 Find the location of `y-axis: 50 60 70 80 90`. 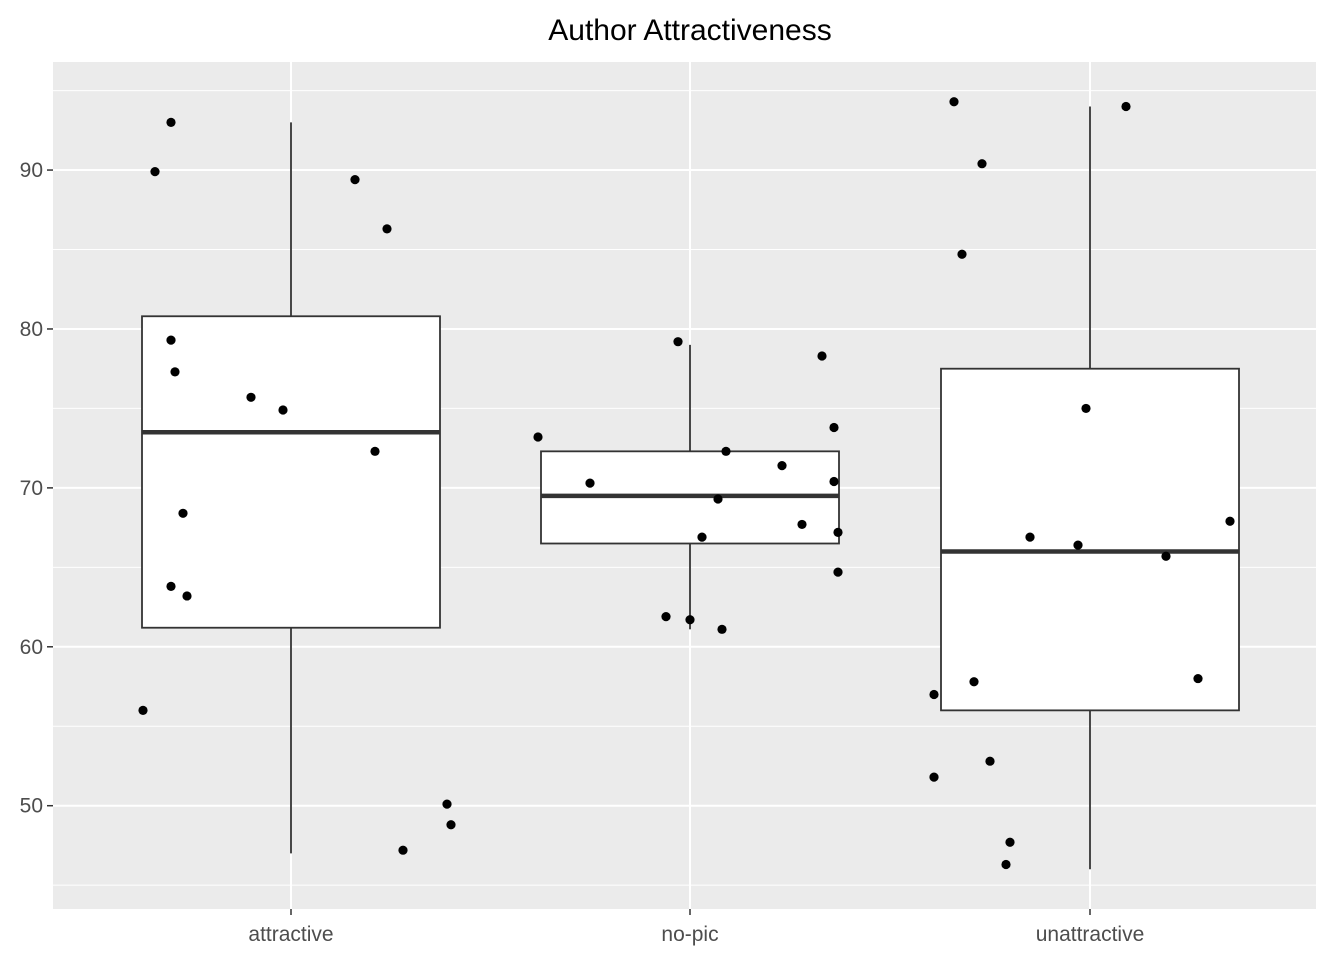

y-axis: 50 60 70 80 90 is located at coordinates (36, 488).